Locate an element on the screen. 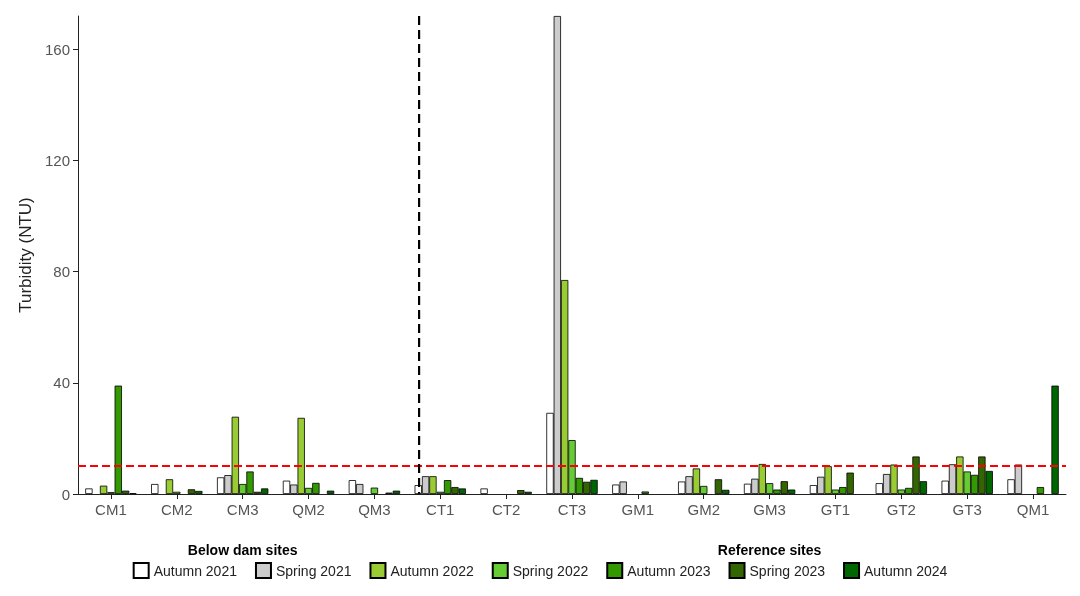 The height and width of the screenshot is (596, 1080). x-tick-label: CM2 is located at coordinates (176, 509).